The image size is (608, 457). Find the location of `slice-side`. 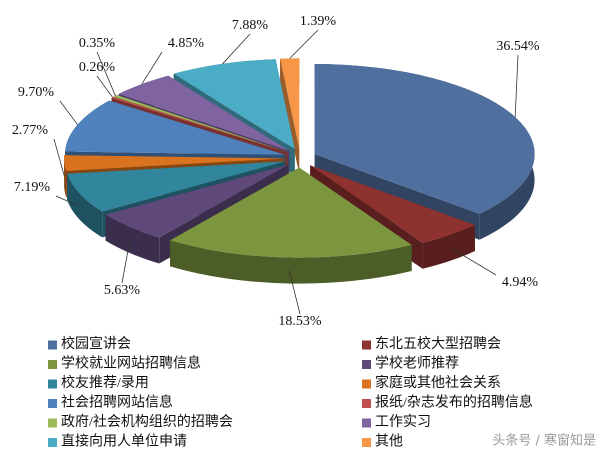

slice-side is located at coordinates (290, 116).